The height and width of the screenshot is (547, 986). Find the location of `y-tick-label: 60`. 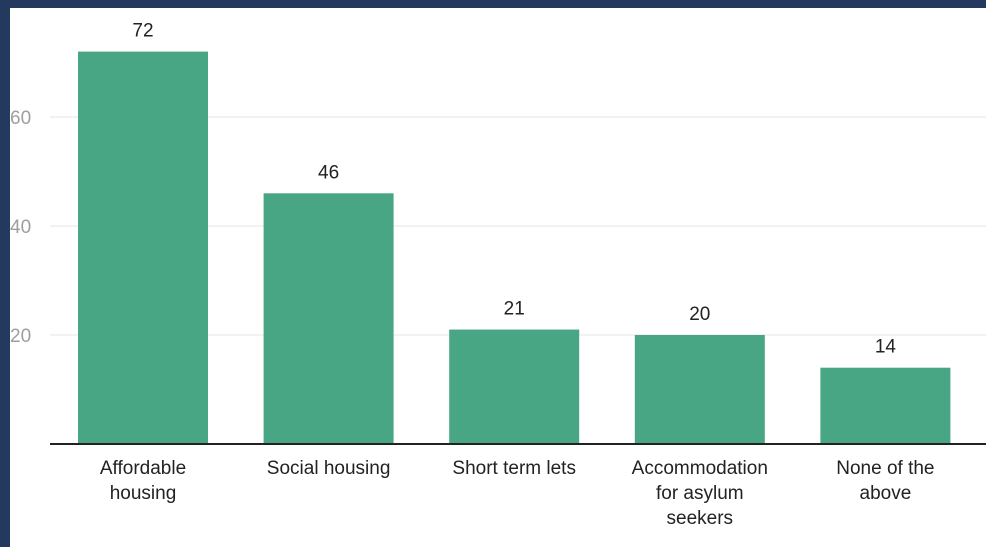

y-tick-label: 60 is located at coordinates (20, 118).